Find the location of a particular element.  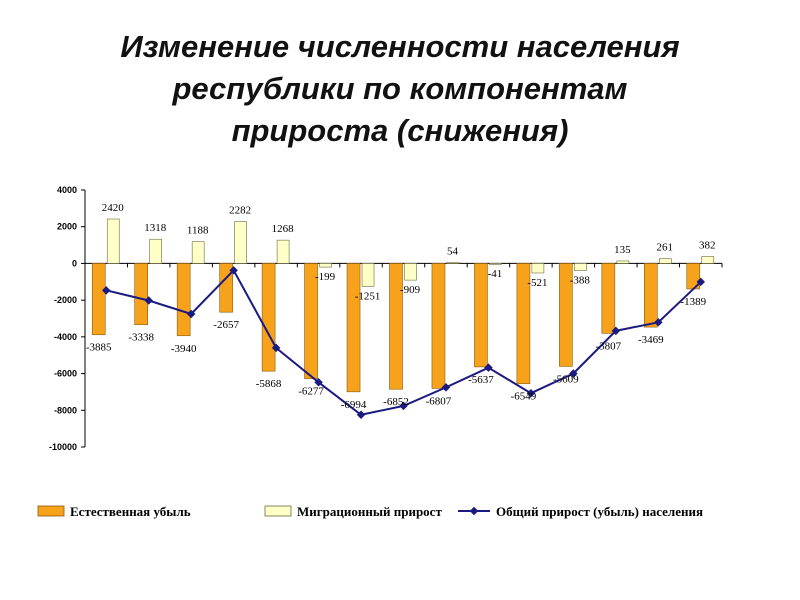

title-line-3: прироста (снижения) is located at coordinates (400, 130).